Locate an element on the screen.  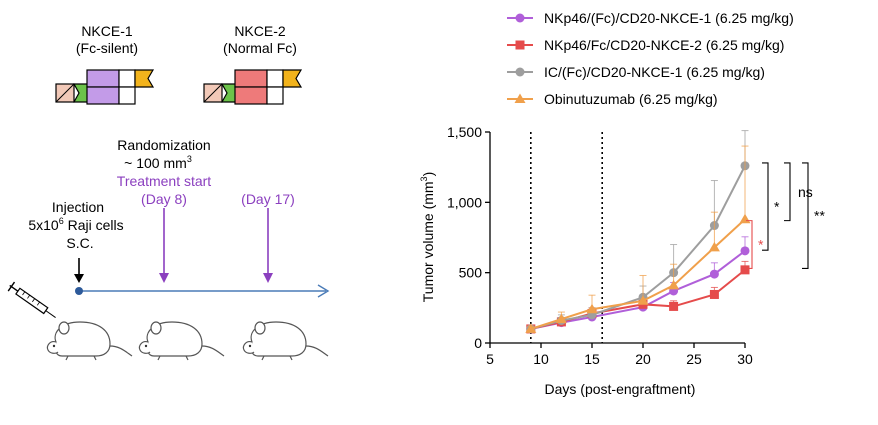
fc-domain-2b is located at coordinates (251, 95).